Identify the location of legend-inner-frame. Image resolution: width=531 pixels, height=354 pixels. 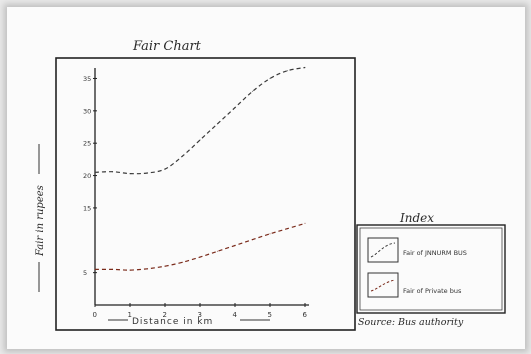
(431, 269).